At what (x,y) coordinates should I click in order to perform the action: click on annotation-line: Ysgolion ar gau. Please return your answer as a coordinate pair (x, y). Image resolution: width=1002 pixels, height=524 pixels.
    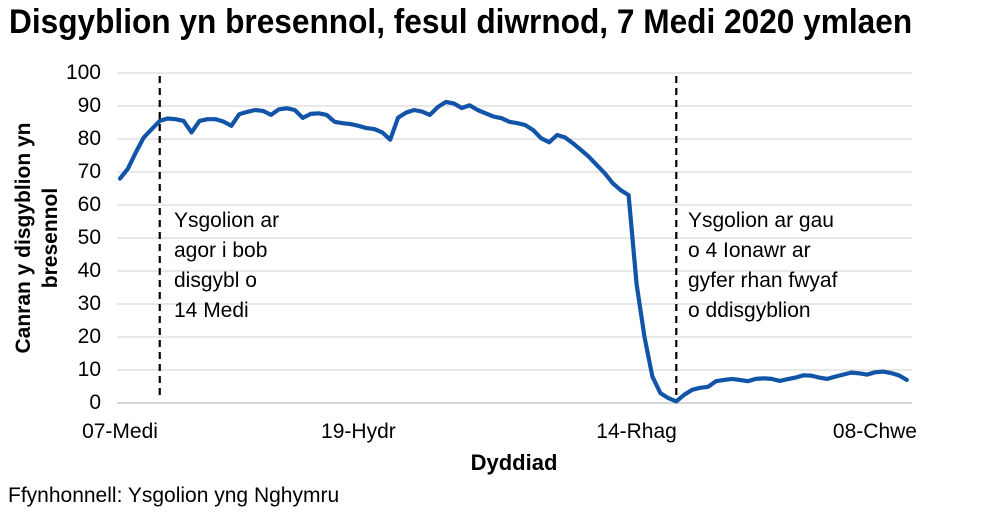
    Looking at the image, I should click on (761, 220).